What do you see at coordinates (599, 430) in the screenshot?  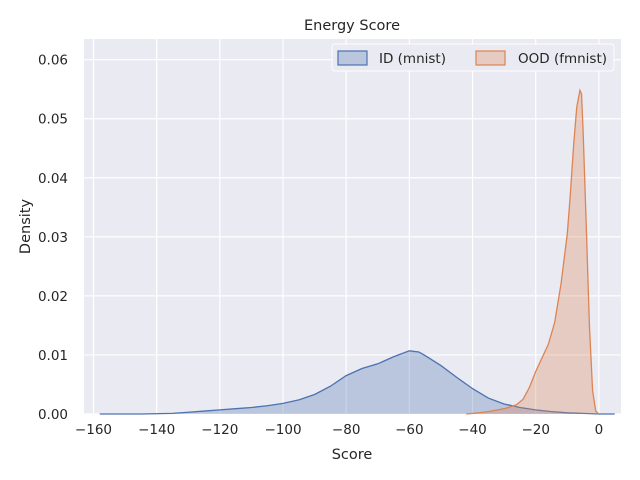 I see `x-tick-label: 0` at bounding box center [599, 430].